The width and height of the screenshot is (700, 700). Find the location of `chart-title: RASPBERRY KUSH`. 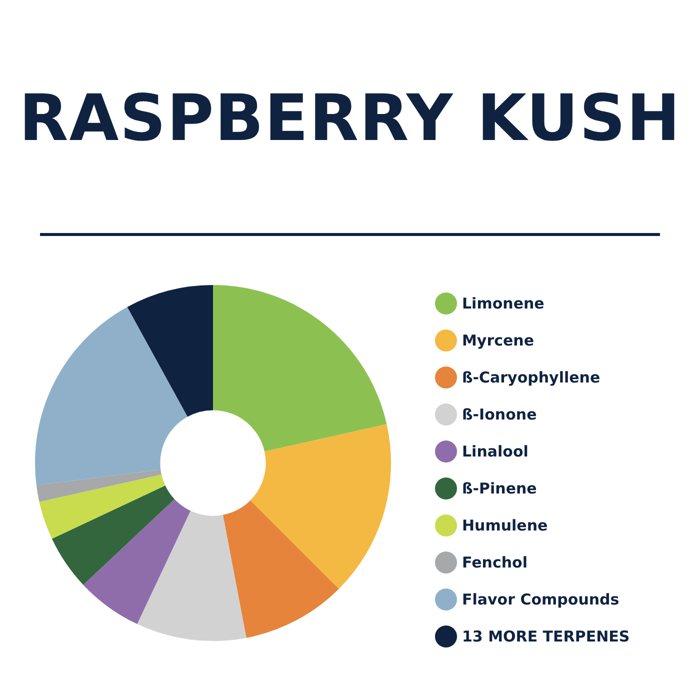

chart-title: RASPBERRY KUSH is located at coordinates (350, 119).